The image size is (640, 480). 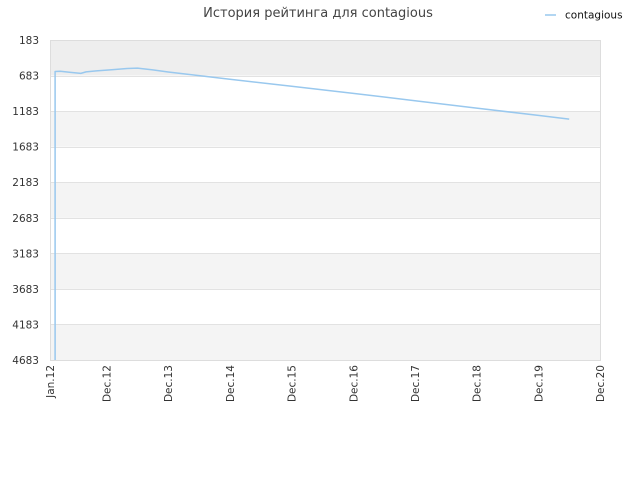 I want to click on x-tick-label: Dec.20, so click(x=601, y=383).